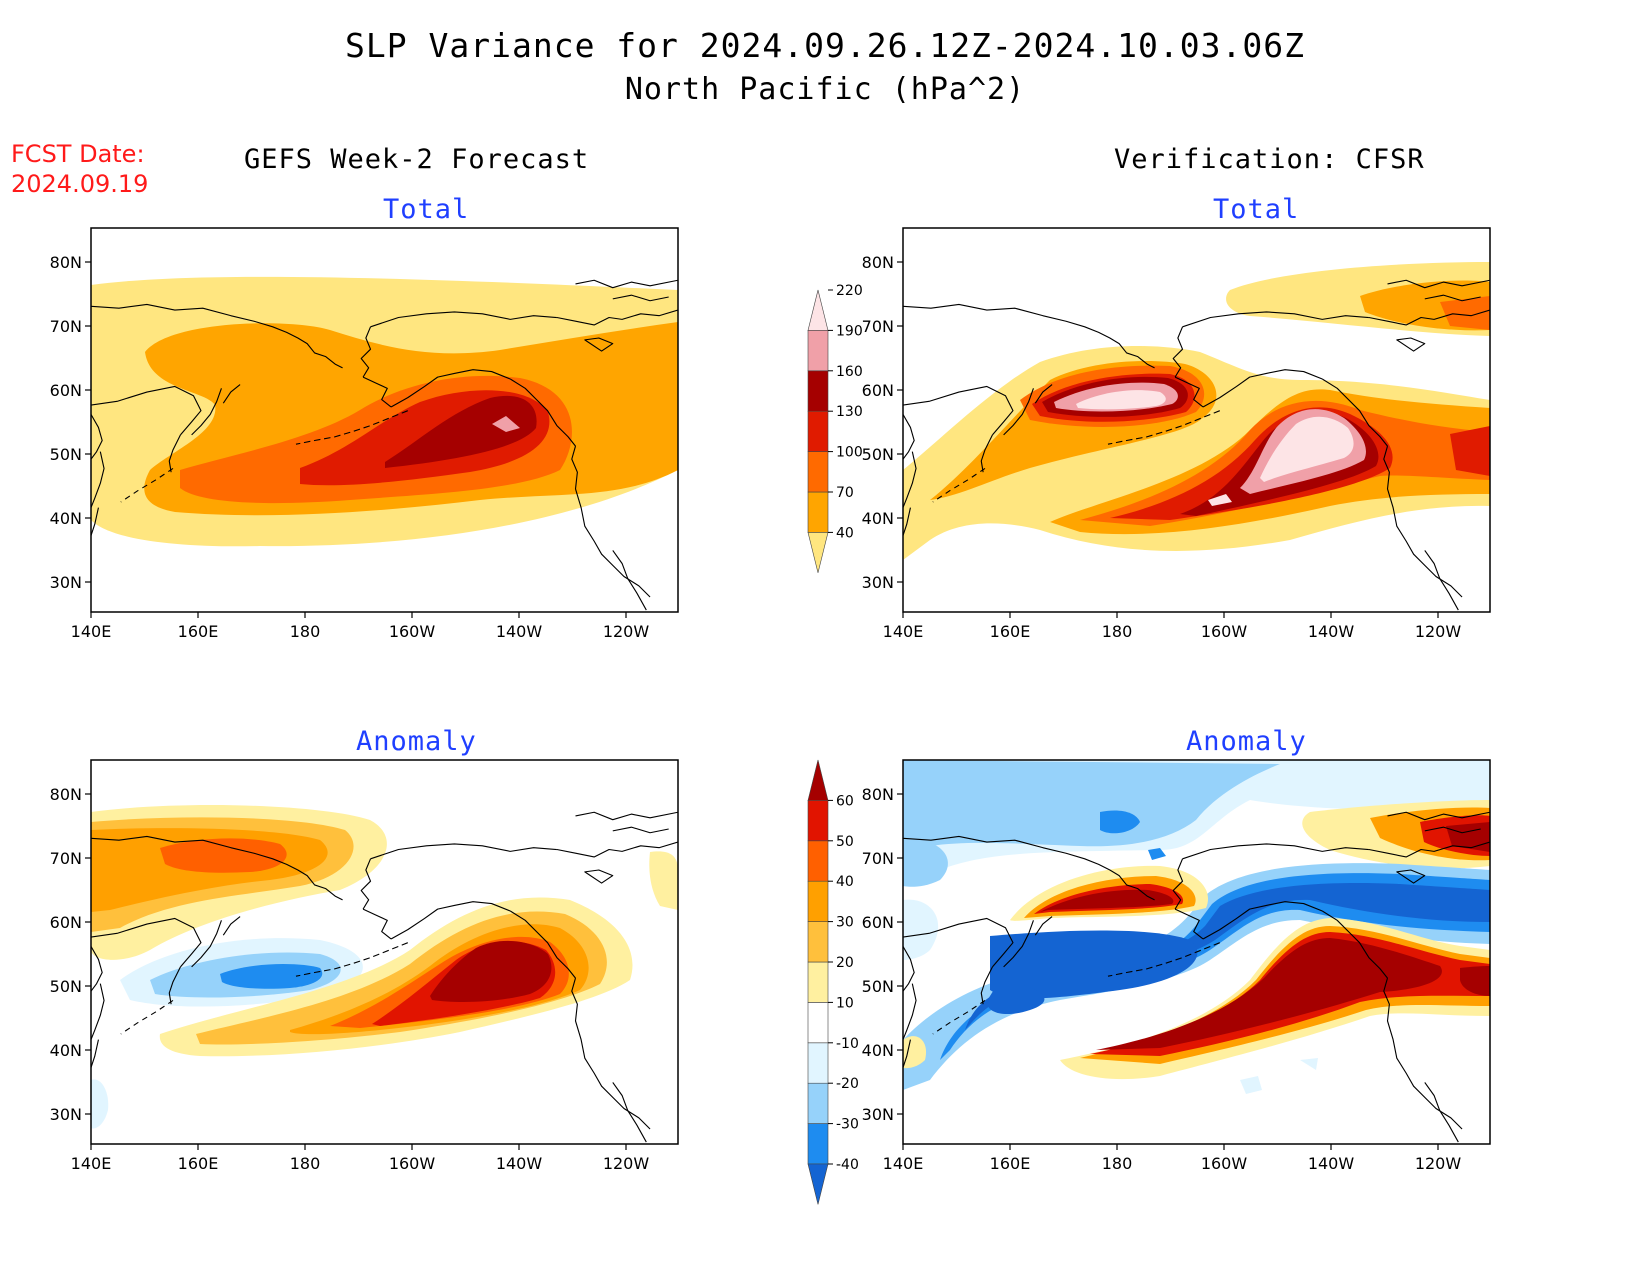  Describe the element at coordinates (845, 493) in the screenshot. I see `colorbar-label: 70` at that location.